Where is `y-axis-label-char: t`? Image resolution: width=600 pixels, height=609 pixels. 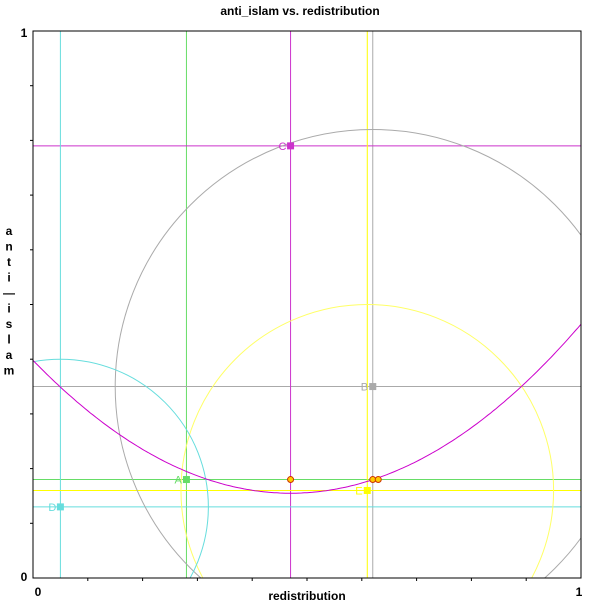 y-axis-label-char: t is located at coordinates (9, 262).